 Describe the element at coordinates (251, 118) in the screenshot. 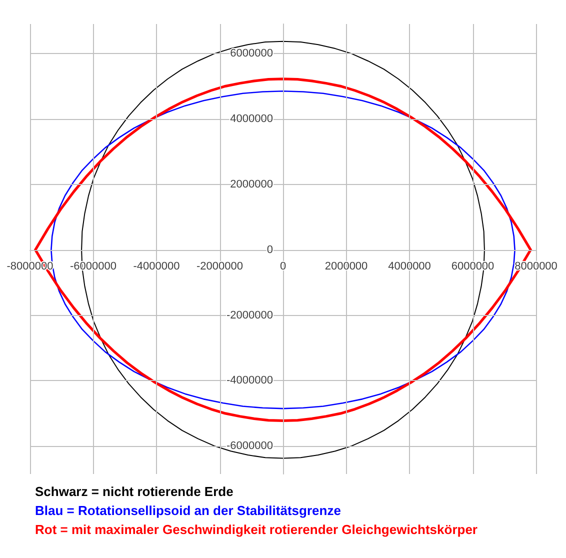

I see `y-tick-label: 4000000` at that location.